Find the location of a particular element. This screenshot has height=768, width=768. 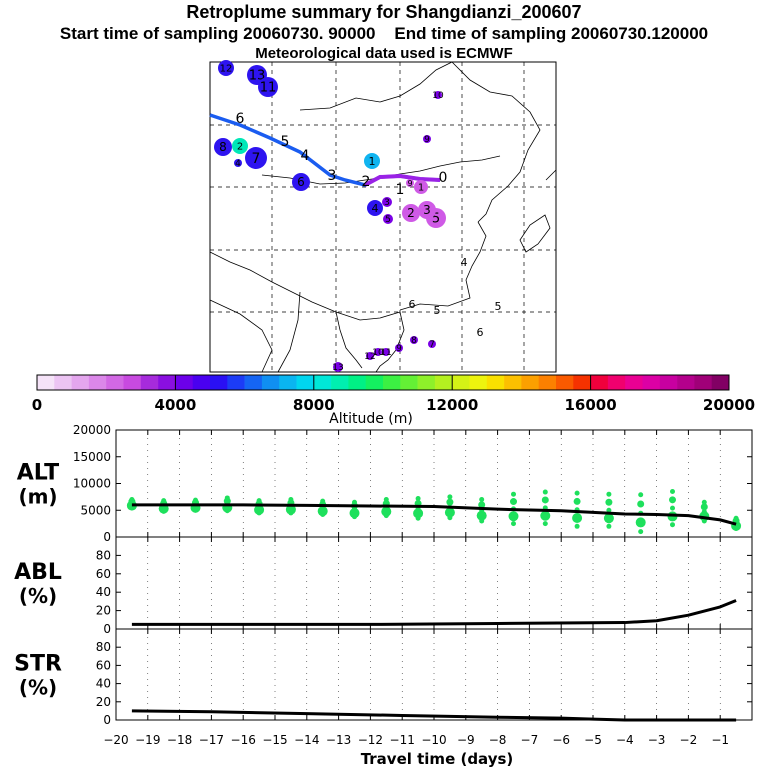

trajectory-day-label: 4 is located at coordinates (305, 156).